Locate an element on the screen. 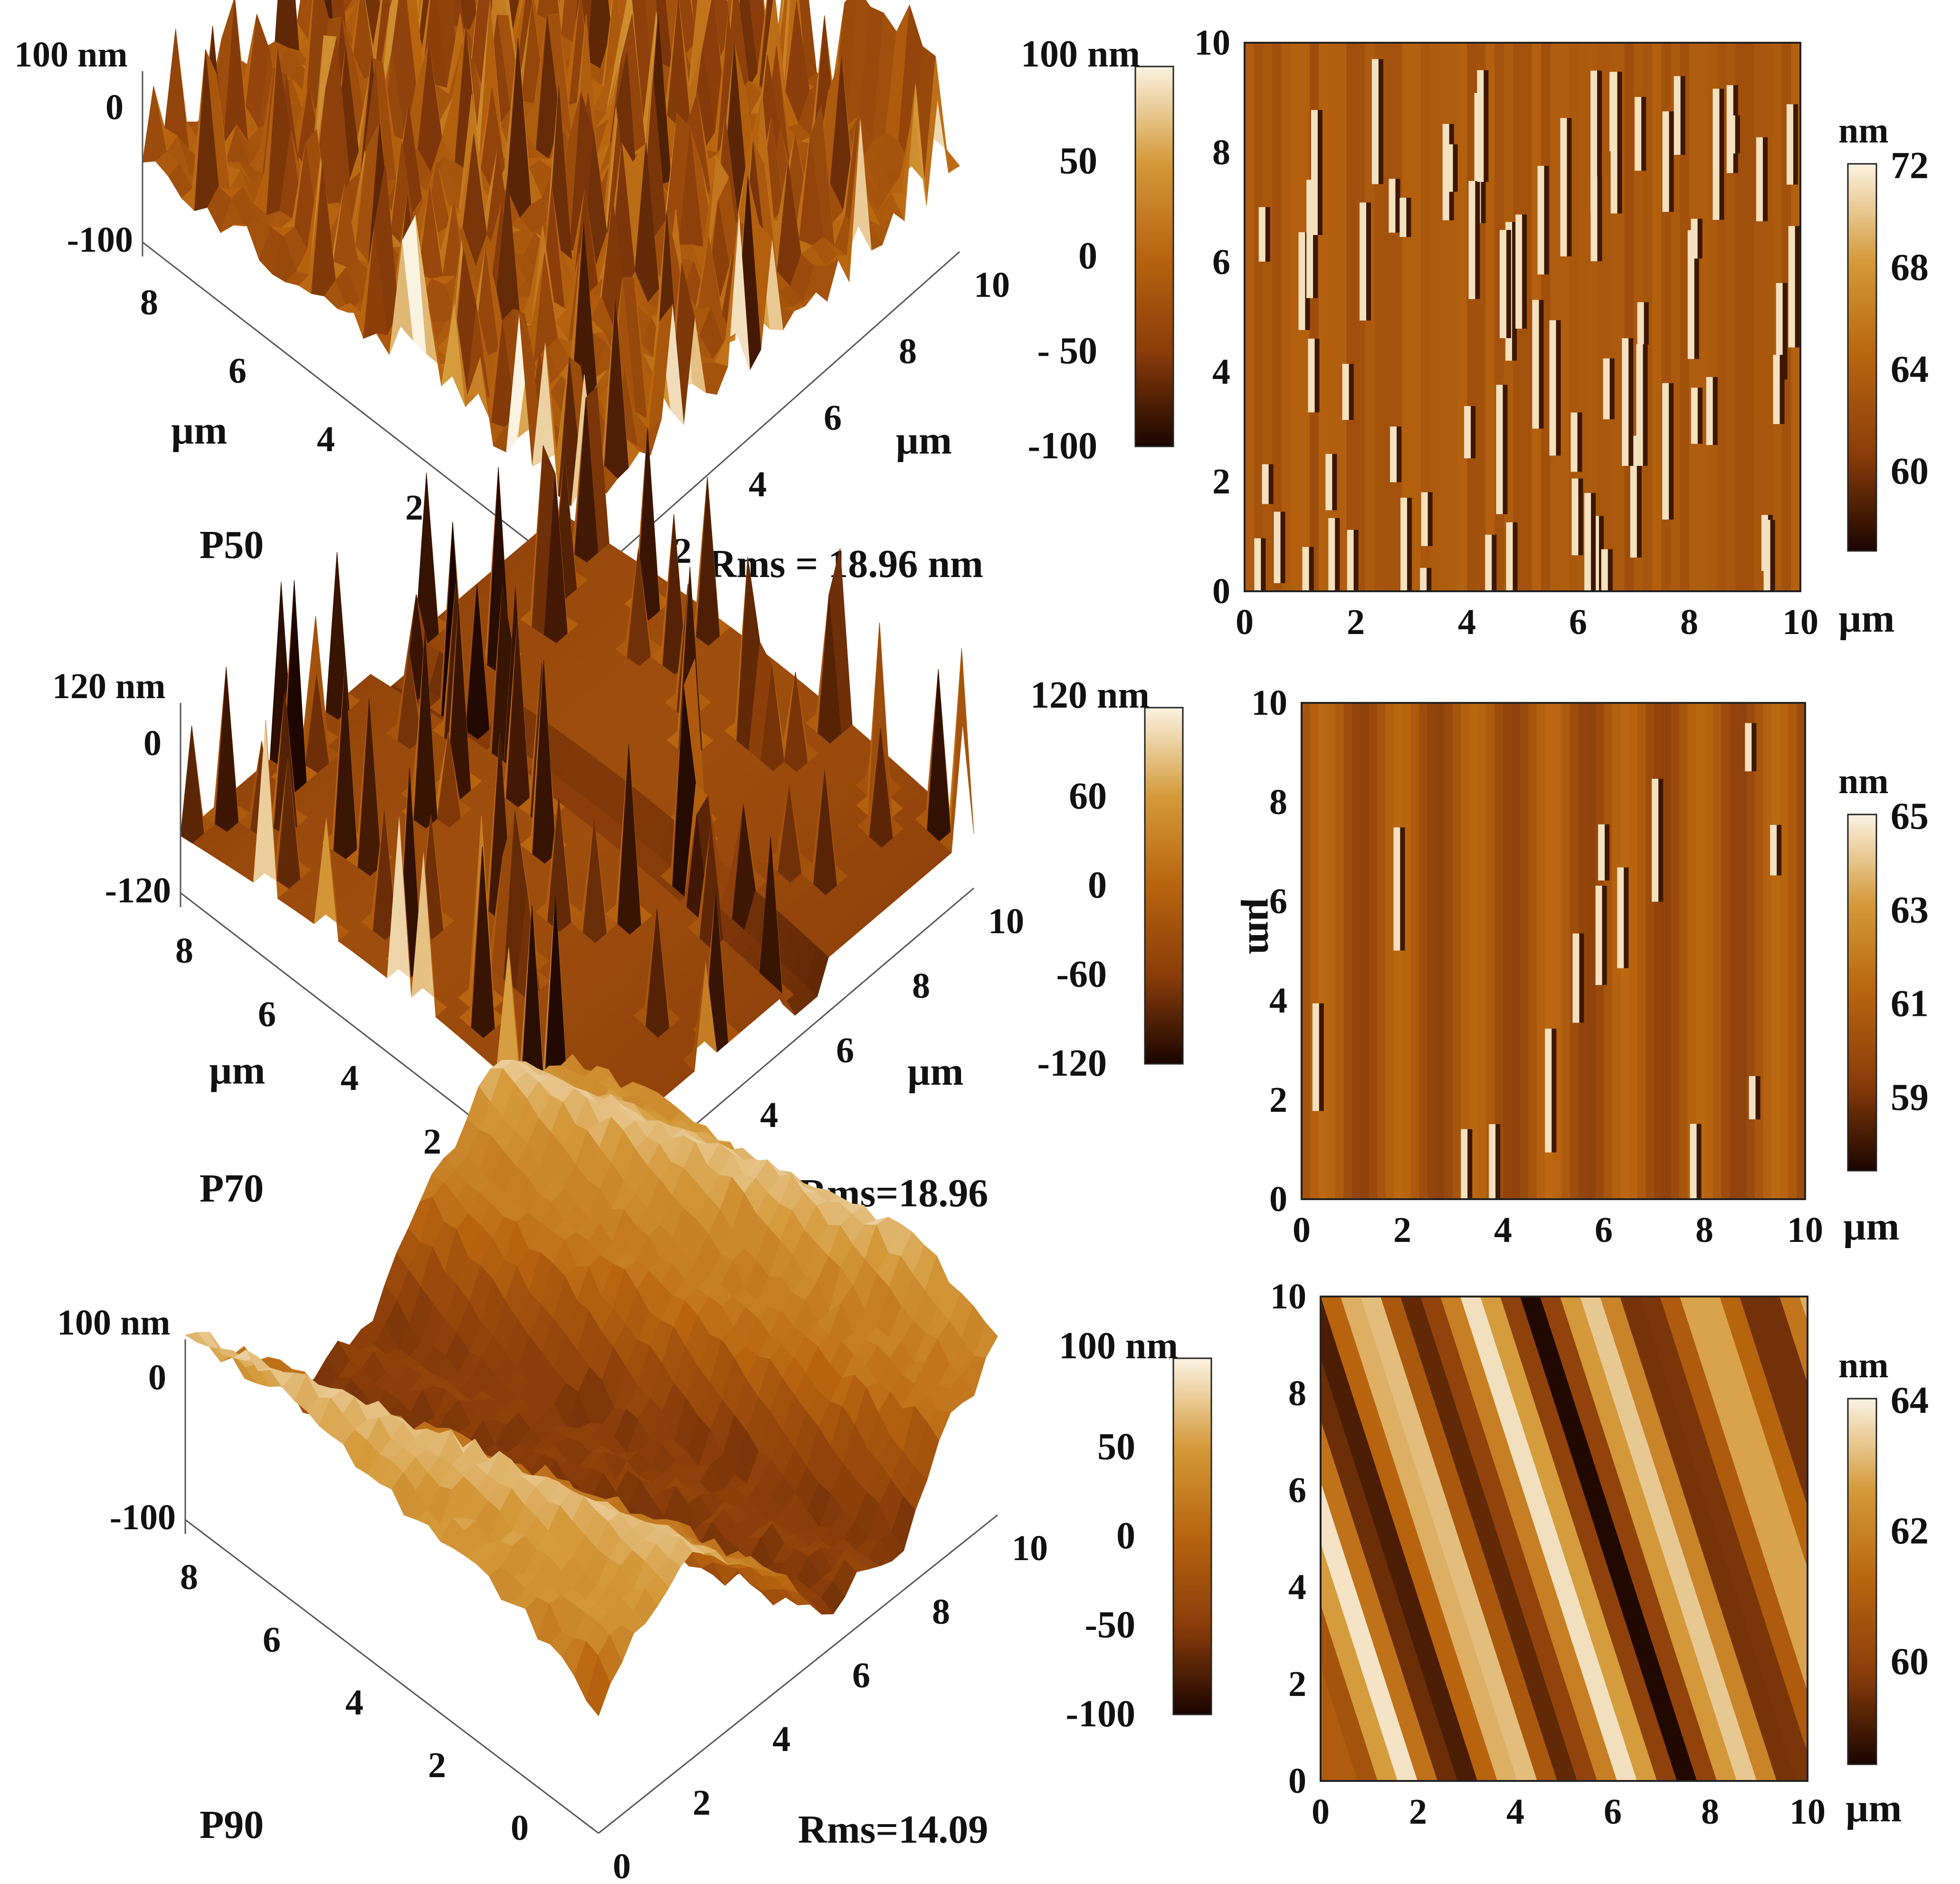 This screenshot has height=1884, width=1960. colorbar-tick: 60 is located at coordinates (1910, 1662).